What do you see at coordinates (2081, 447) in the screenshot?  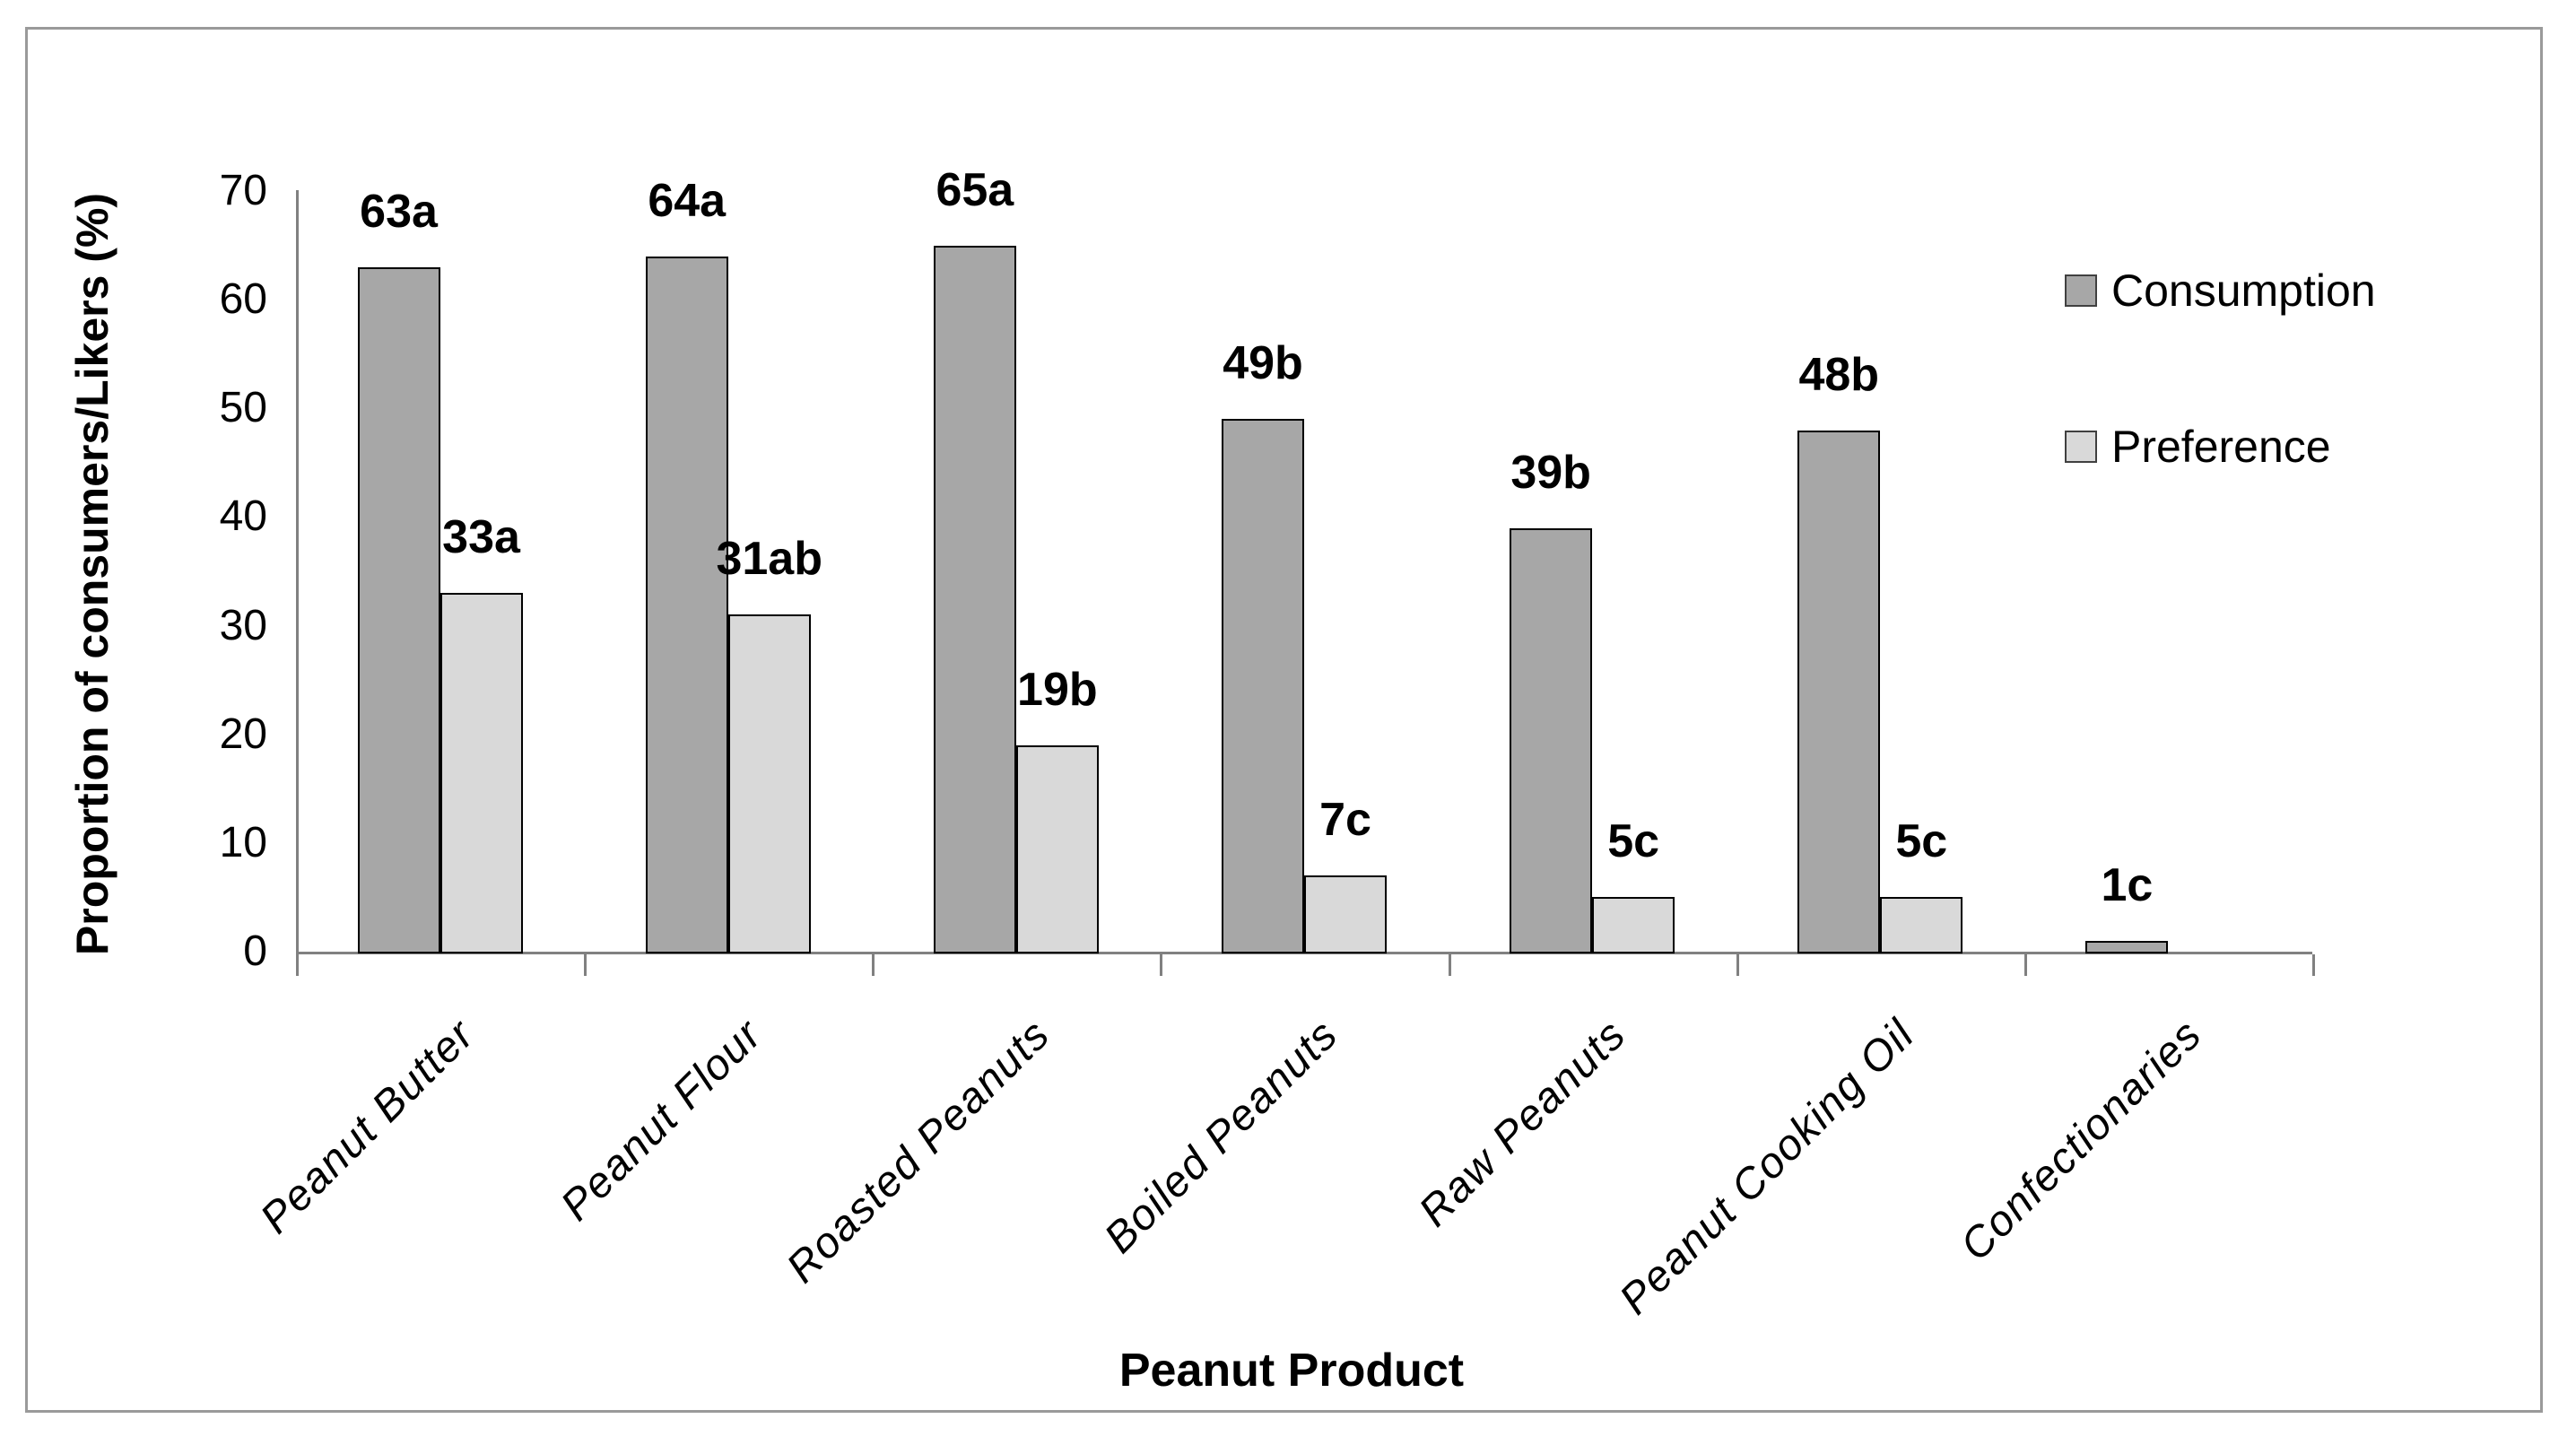 I see `preference-swatch` at bounding box center [2081, 447].